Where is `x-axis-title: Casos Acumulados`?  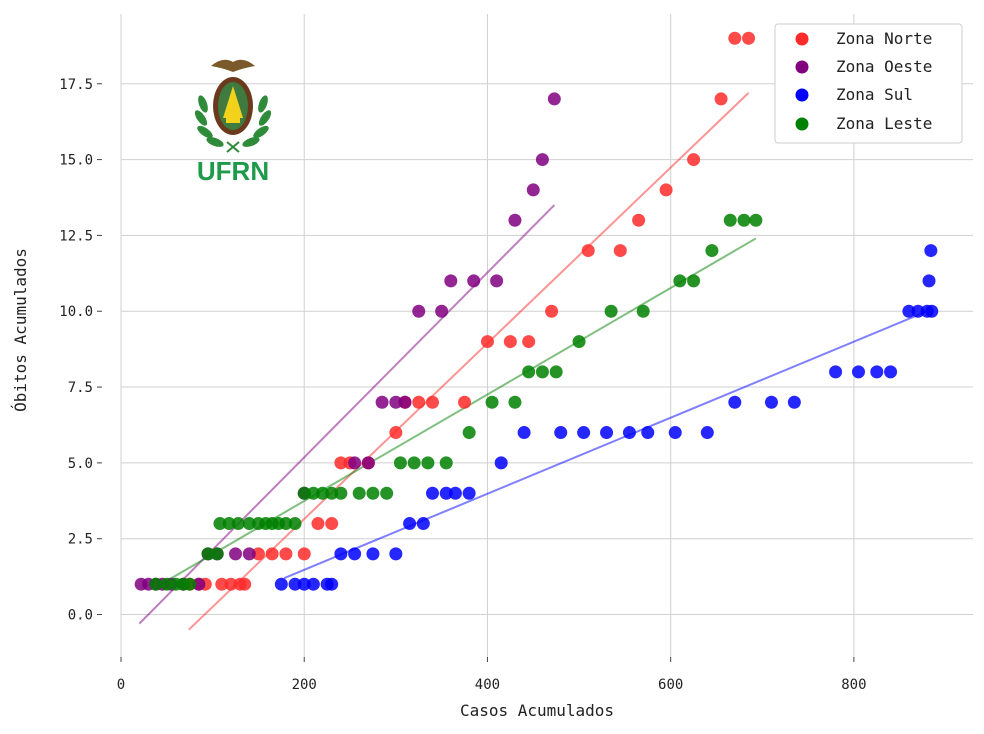
x-axis-title: Casos Acumulados is located at coordinates (537, 710).